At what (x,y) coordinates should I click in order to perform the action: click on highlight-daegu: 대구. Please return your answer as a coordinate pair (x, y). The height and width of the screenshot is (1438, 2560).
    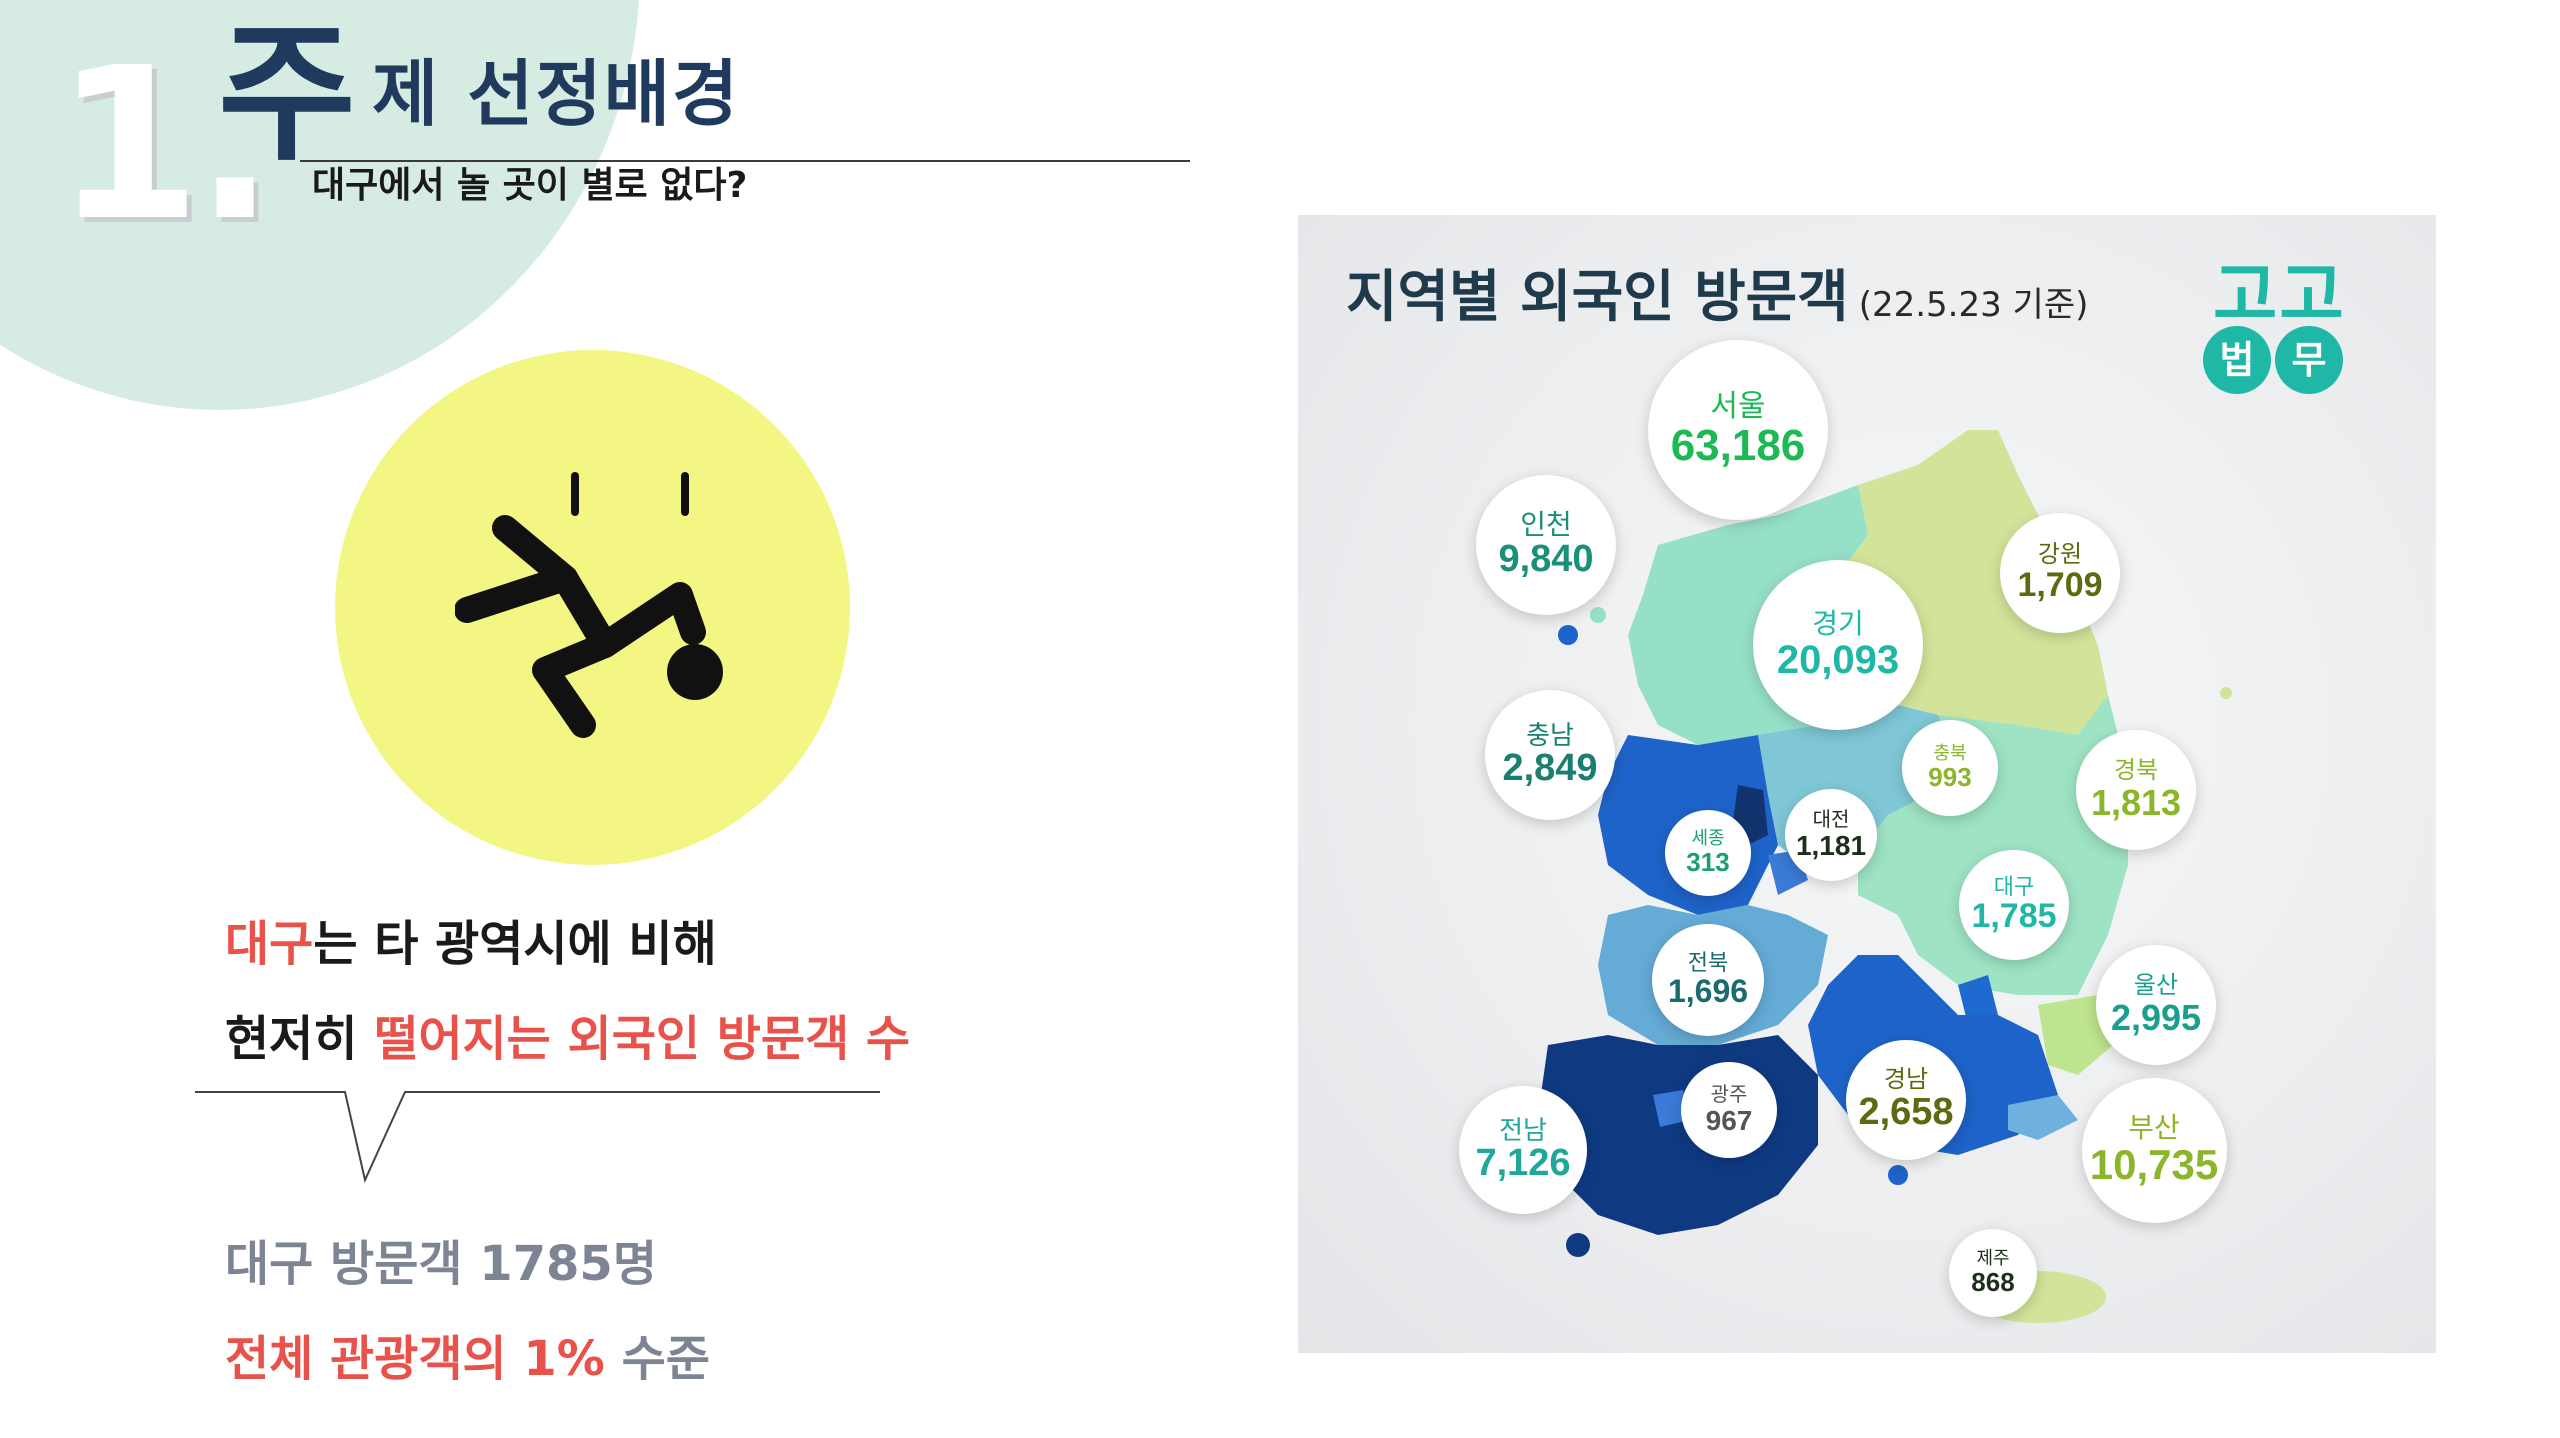
    Looking at the image, I should click on (269, 944).